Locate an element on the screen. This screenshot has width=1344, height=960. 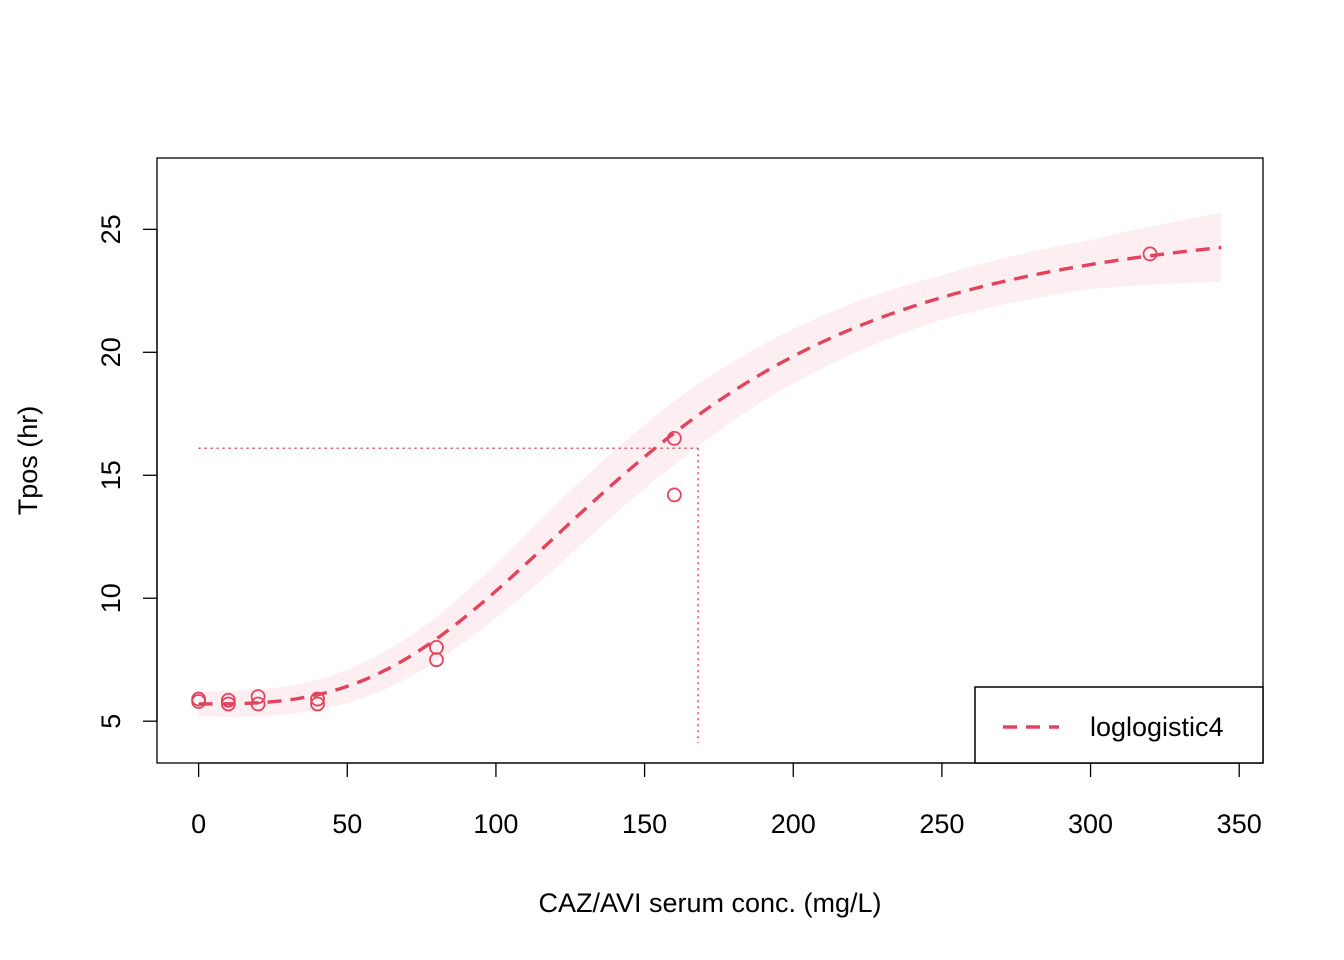
y-tick-label: 25 is located at coordinates (111, 229).